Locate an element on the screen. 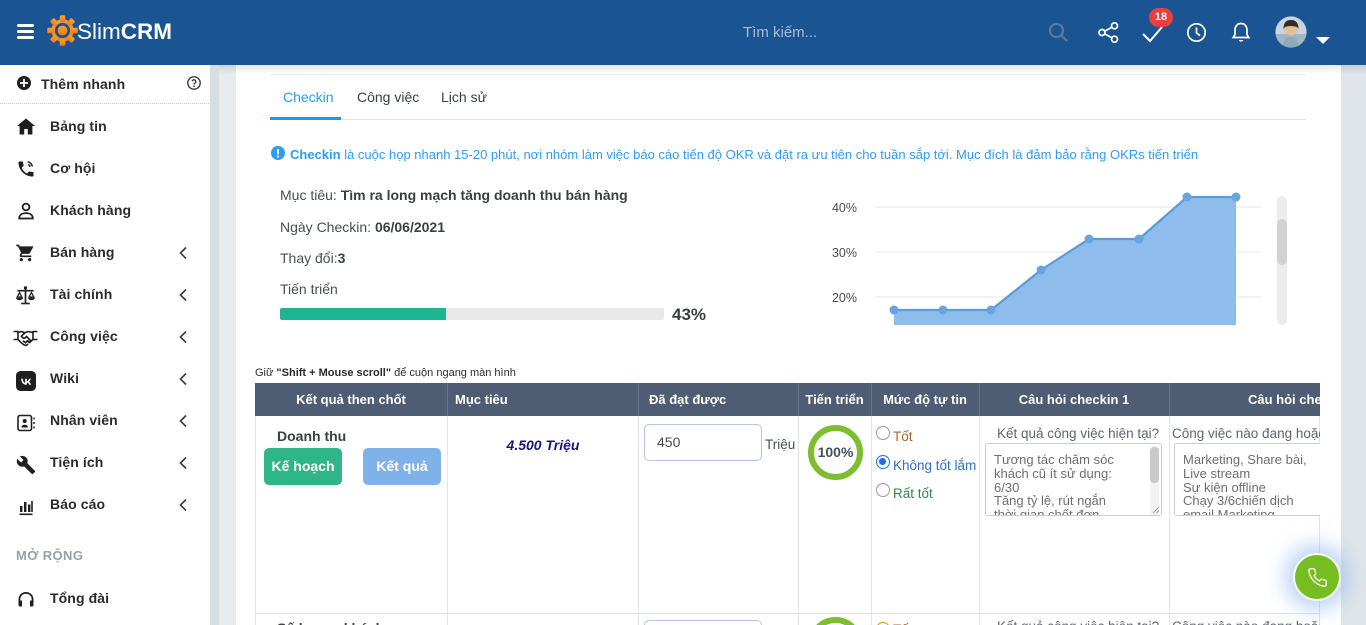  svg-text: 30% is located at coordinates (844, 253).